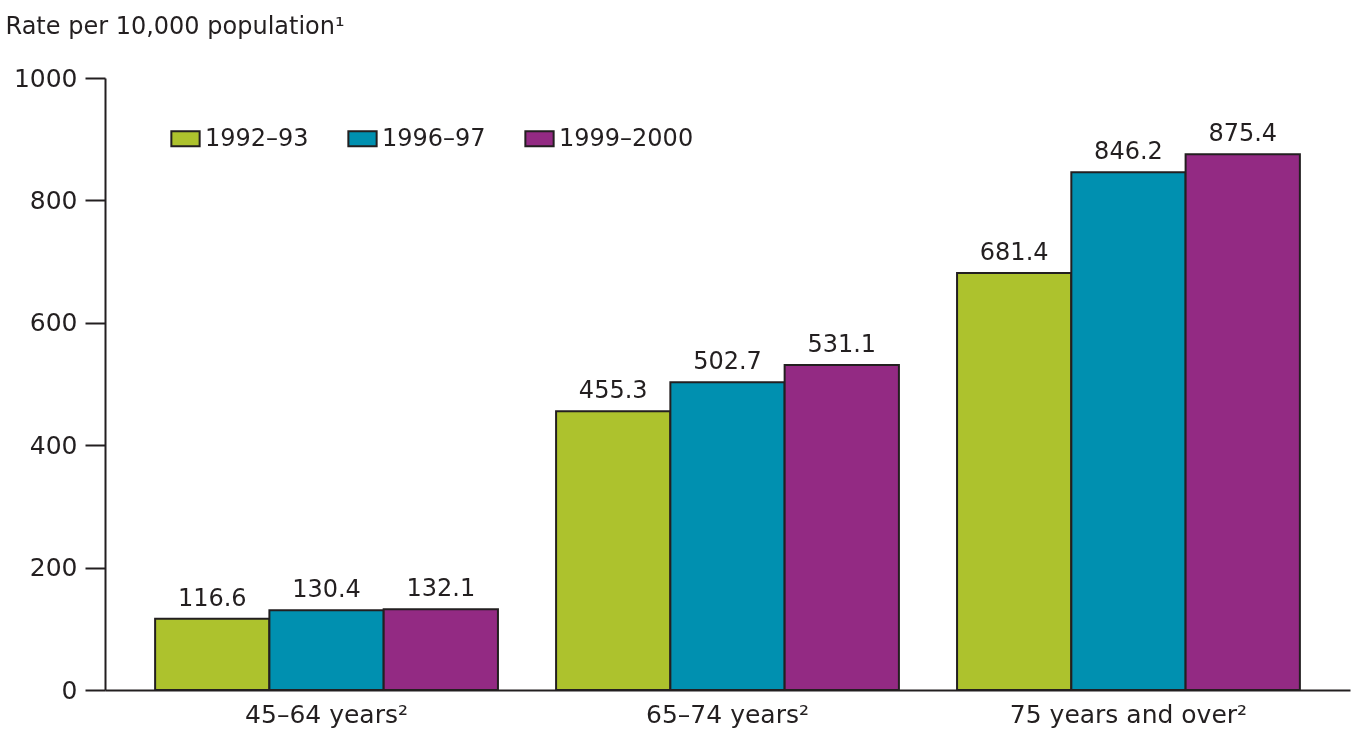 Image resolution: width=1362 pixels, height=747 pixels. What do you see at coordinates (1014, 251) in the screenshot?
I see `data-label: 681.4` at bounding box center [1014, 251].